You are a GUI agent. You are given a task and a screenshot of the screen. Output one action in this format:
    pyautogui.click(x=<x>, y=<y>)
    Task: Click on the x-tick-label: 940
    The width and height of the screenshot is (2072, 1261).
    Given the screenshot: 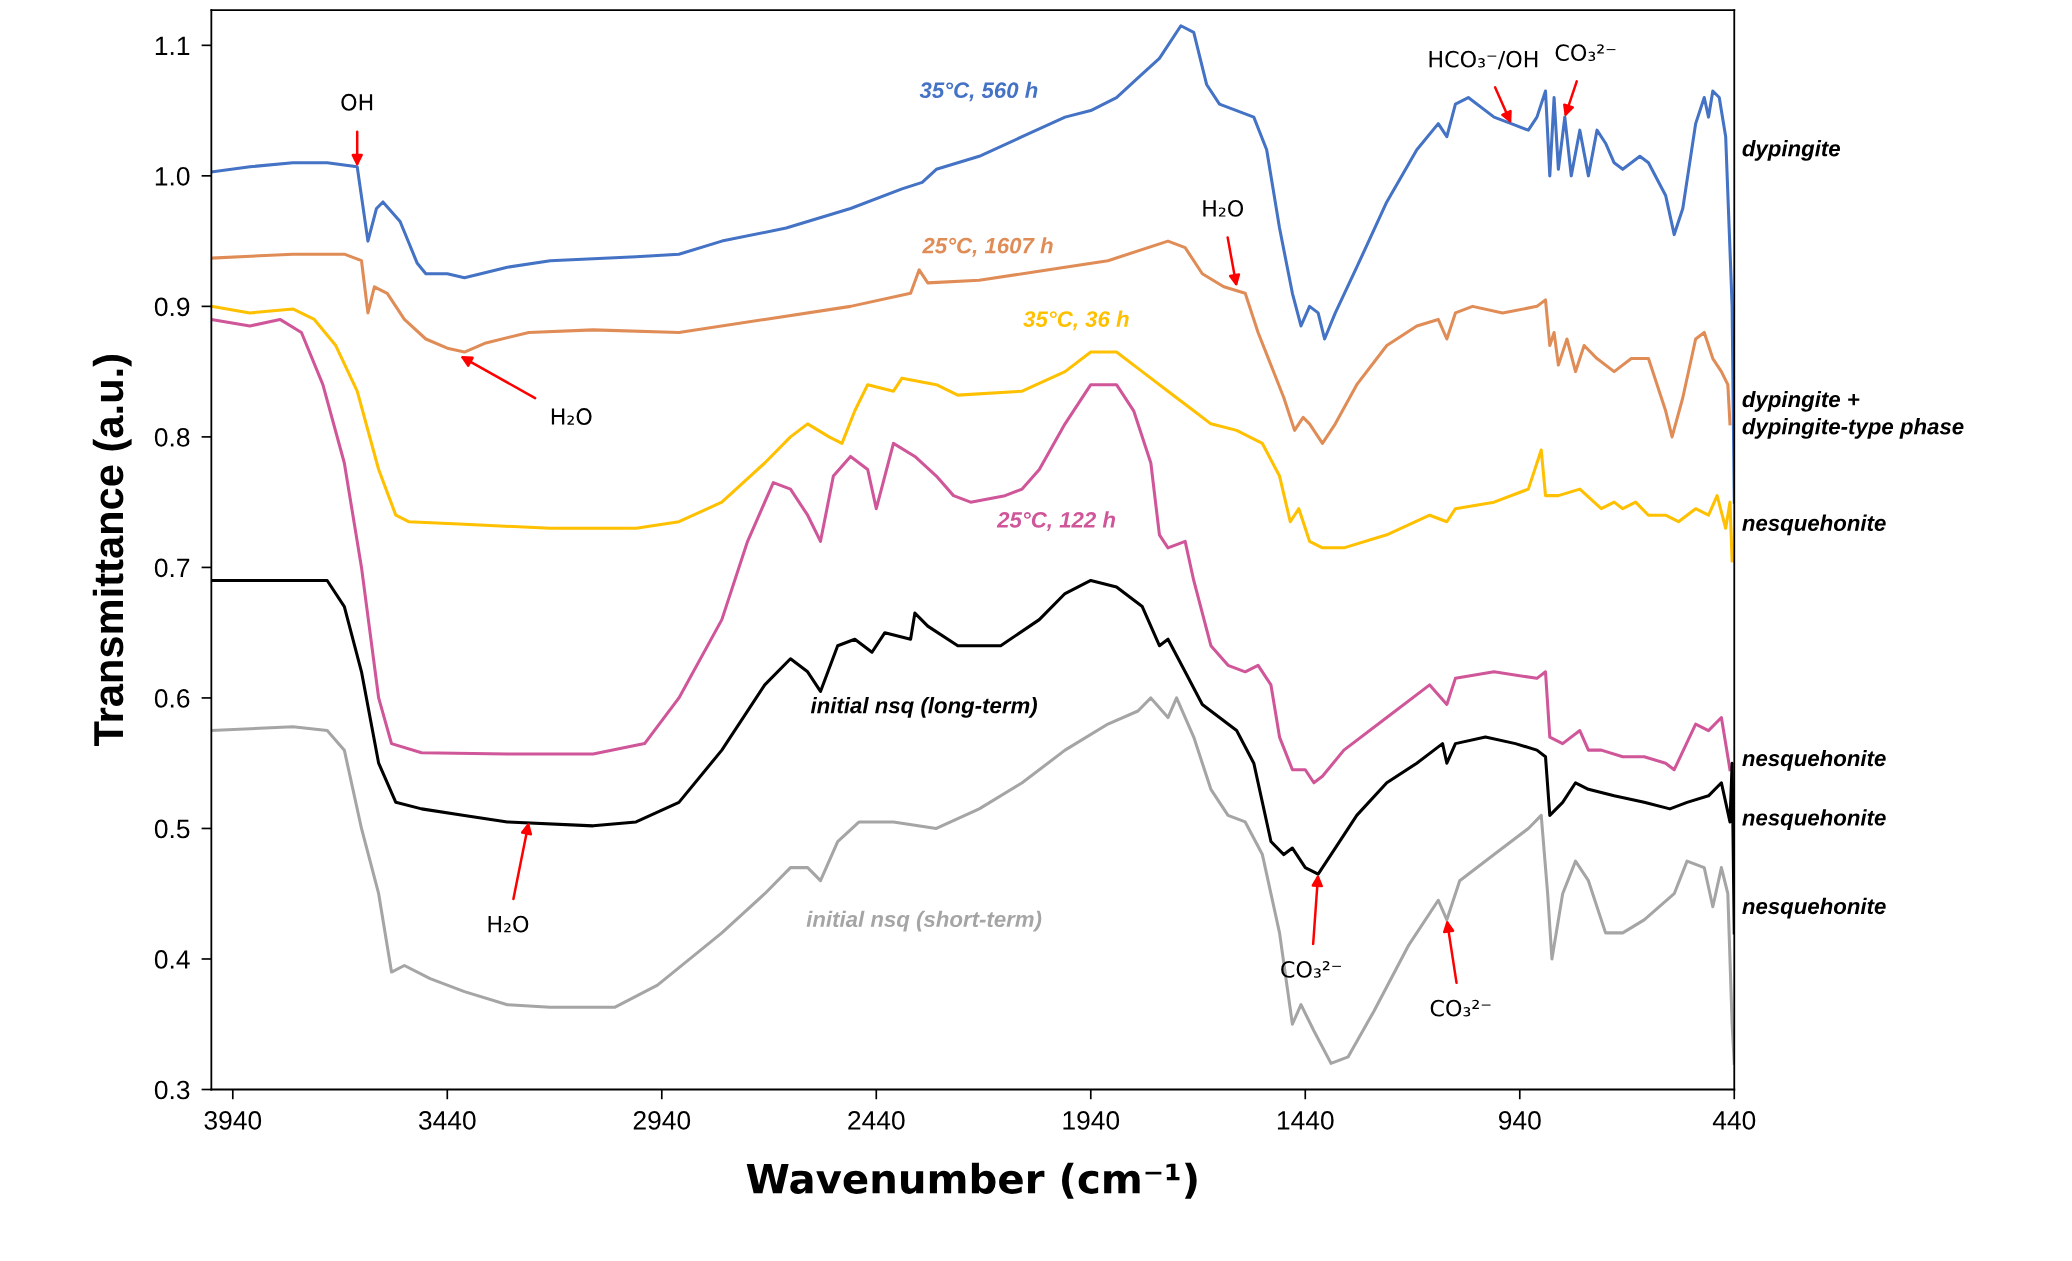 What is the action you would take?
    pyautogui.click(x=1519, y=1120)
    